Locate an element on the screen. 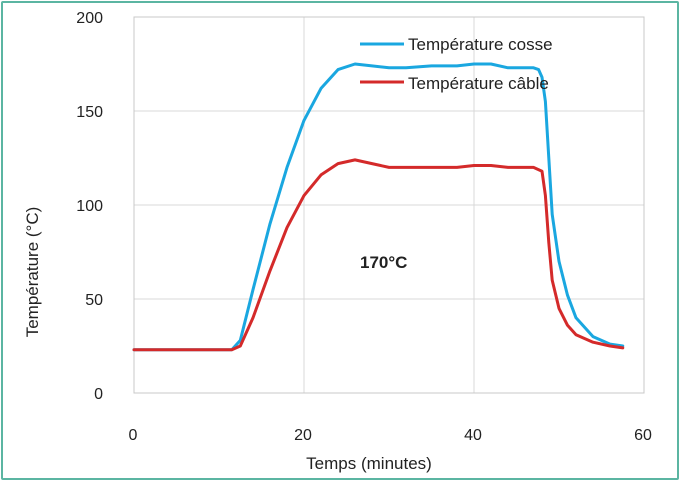  annotation-170c: 170°C is located at coordinates (383, 262).